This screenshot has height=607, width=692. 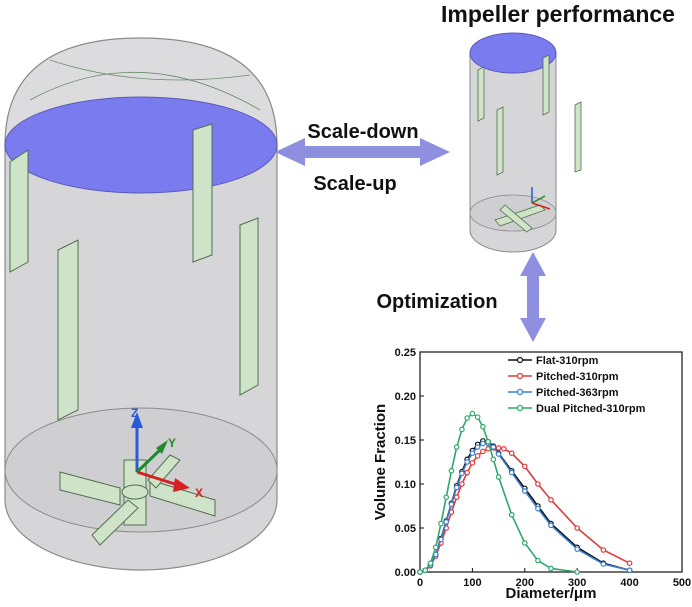 I want to click on legend-entry: Dual Pitched-310rpm, so click(x=577, y=409).